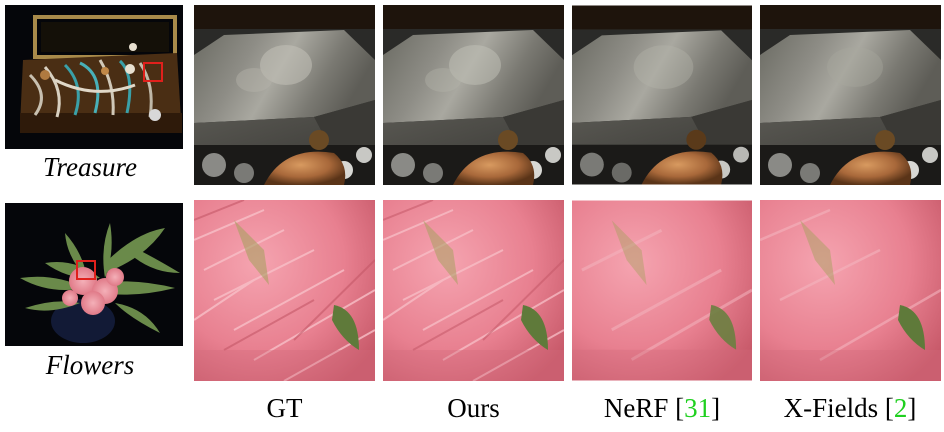 This screenshot has height=432, width=944. What do you see at coordinates (89, 167) in the screenshot?
I see `row-label-treasure: Treasure` at bounding box center [89, 167].